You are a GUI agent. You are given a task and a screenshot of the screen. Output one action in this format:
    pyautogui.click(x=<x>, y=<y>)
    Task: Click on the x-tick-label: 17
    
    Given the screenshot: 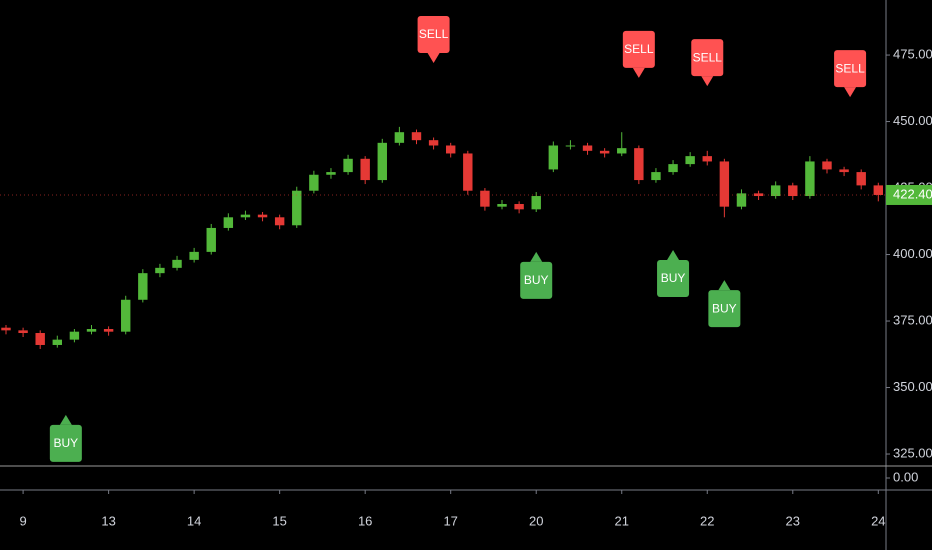 What is the action you would take?
    pyautogui.click(x=450, y=520)
    